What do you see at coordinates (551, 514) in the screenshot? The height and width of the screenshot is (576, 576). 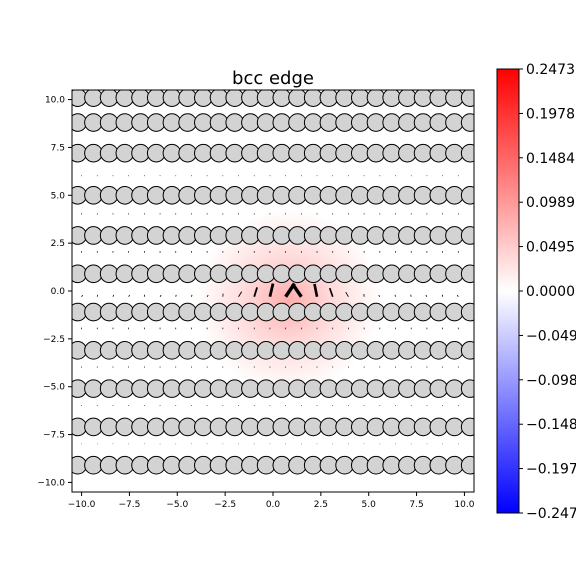 I see `colorbar-tick-label: −0.2473` at bounding box center [551, 514].